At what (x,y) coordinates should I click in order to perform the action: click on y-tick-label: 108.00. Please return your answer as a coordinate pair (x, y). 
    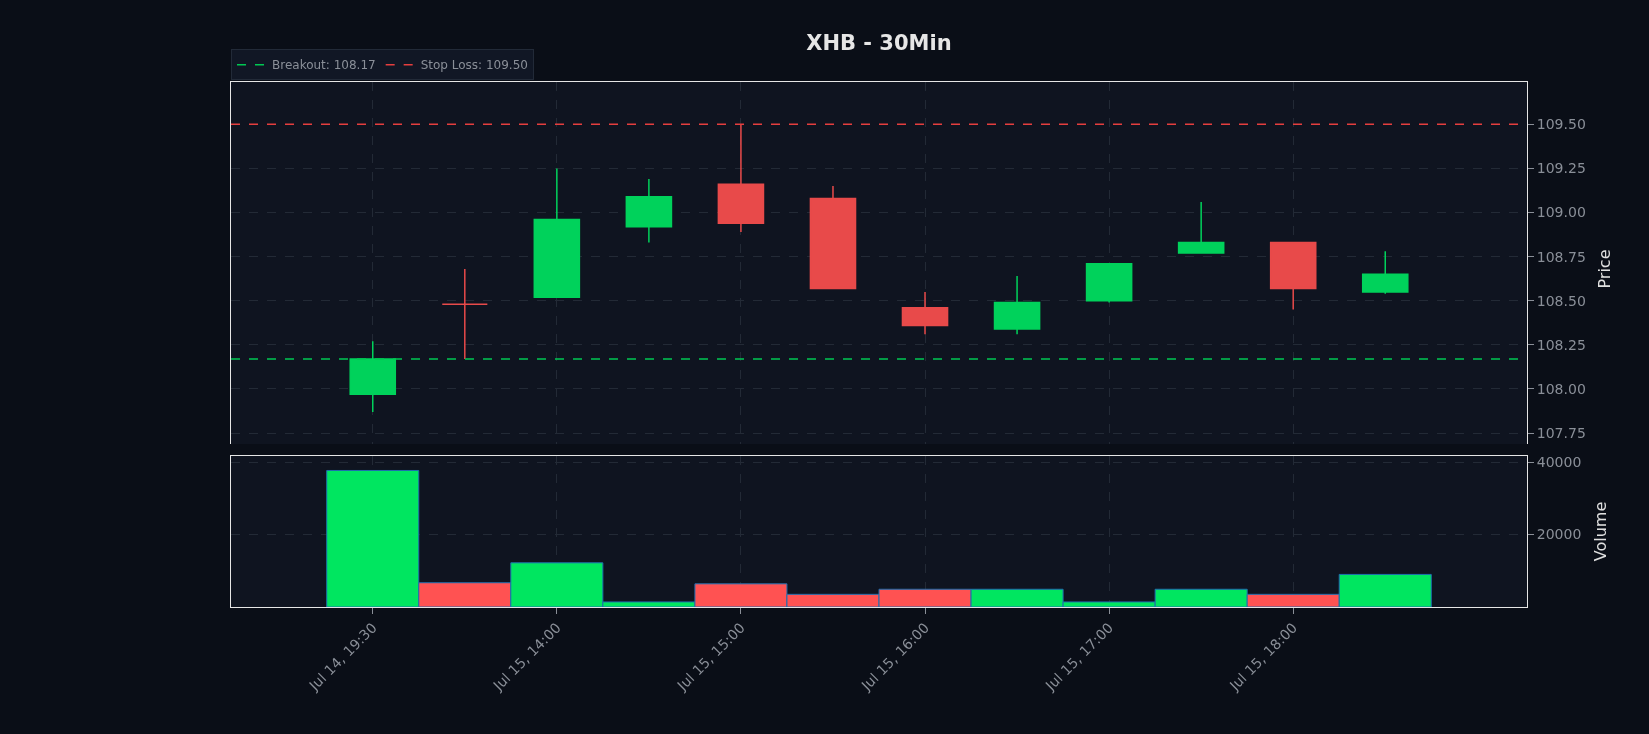
    Looking at the image, I should click on (1561, 388).